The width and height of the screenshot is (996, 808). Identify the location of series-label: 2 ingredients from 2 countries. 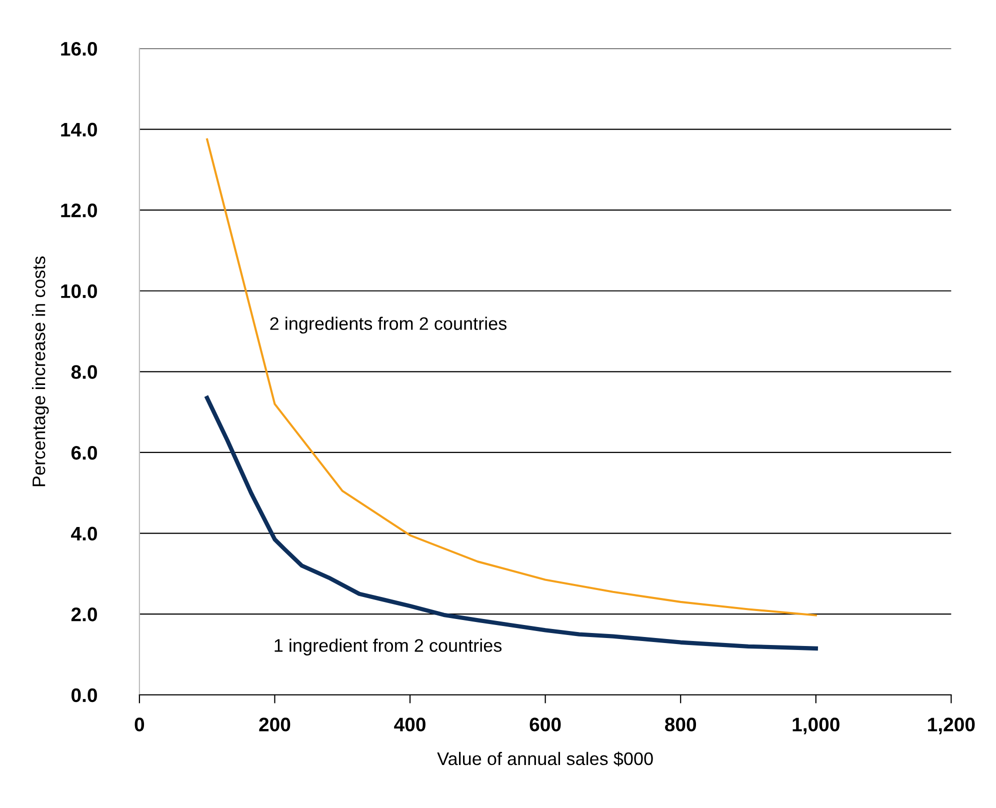
(388, 325).